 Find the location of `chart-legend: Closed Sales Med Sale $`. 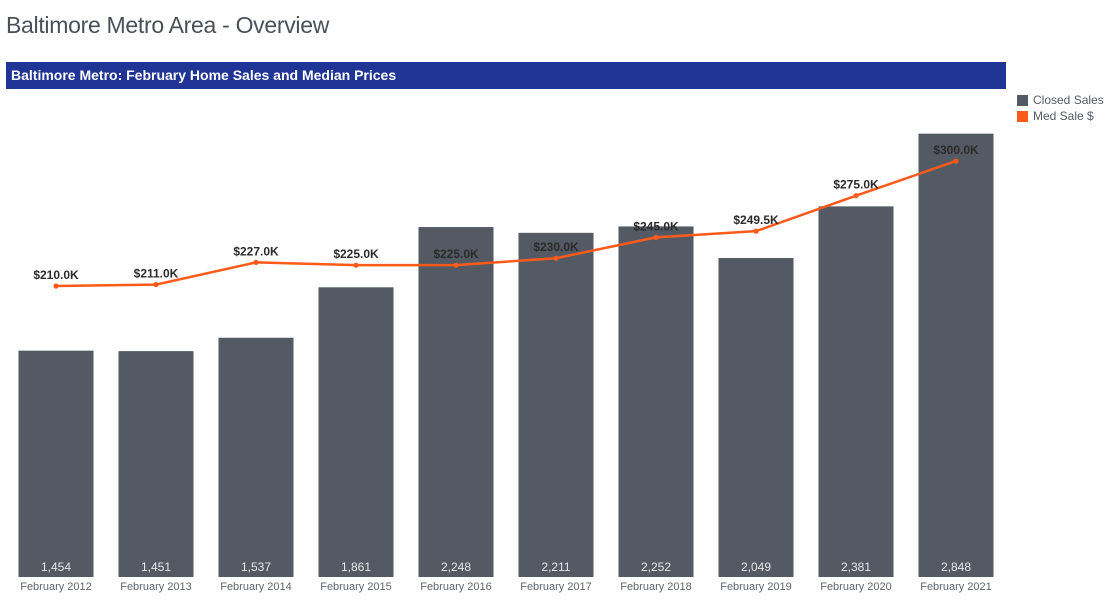

chart-legend: Closed Sales Med Sale $ is located at coordinates (1060, 108).